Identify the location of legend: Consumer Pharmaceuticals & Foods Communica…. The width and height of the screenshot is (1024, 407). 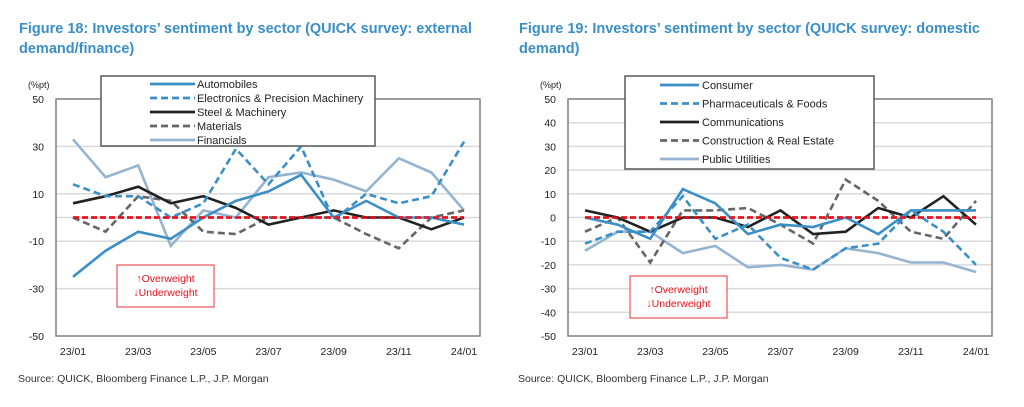
(749, 122).